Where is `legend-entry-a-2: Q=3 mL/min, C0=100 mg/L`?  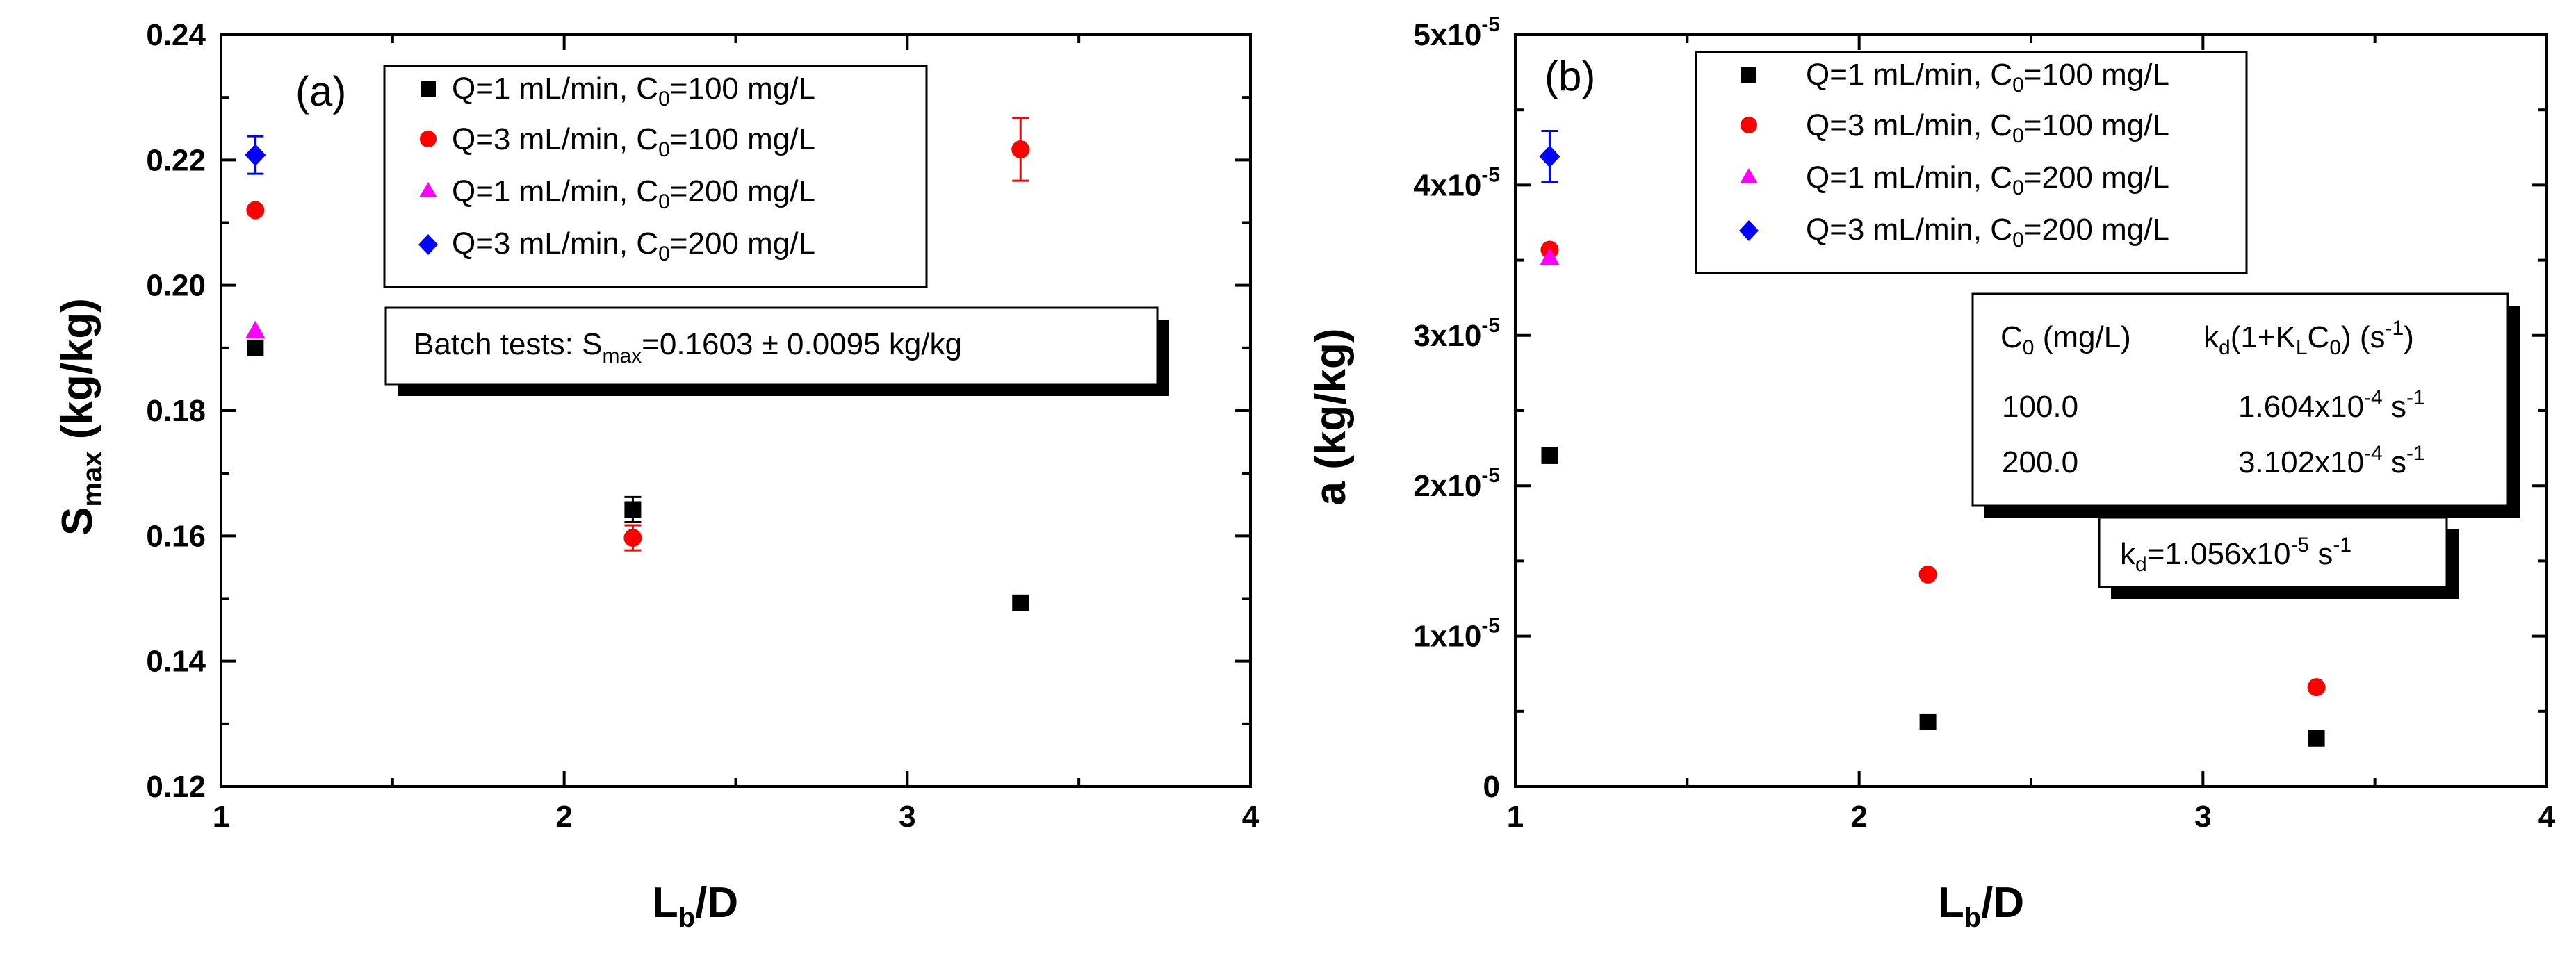
legend-entry-a-2: Q=3 mL/min, C0=100 mg/L is located at coordinates (633, 141).